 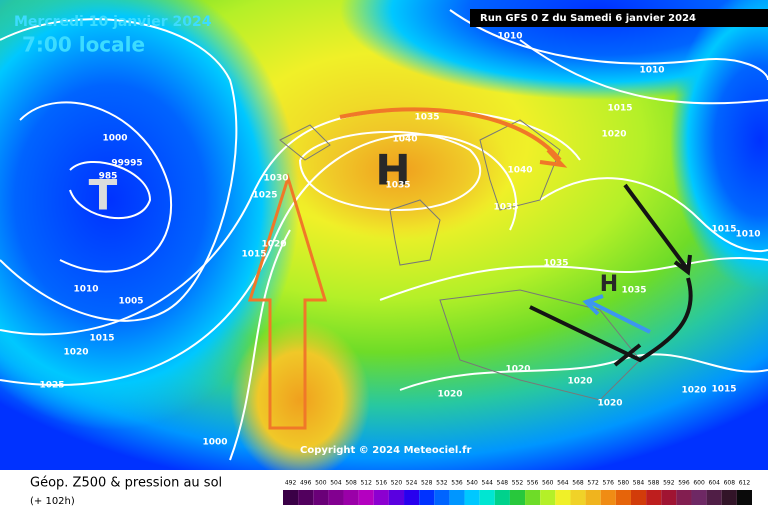 What do you see at coordinates (397, 483) in the screenshot?
I see `colorbar-label: 520` at bounding box center [397, 483].